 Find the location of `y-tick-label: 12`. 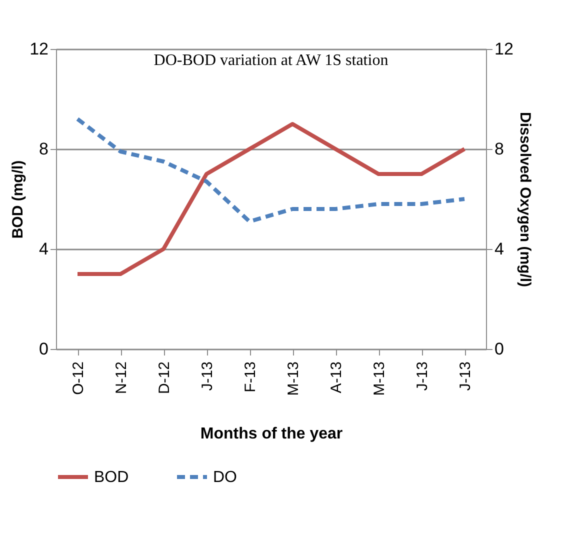

y-tick-label: 12 is located at coordinates (39, 49).